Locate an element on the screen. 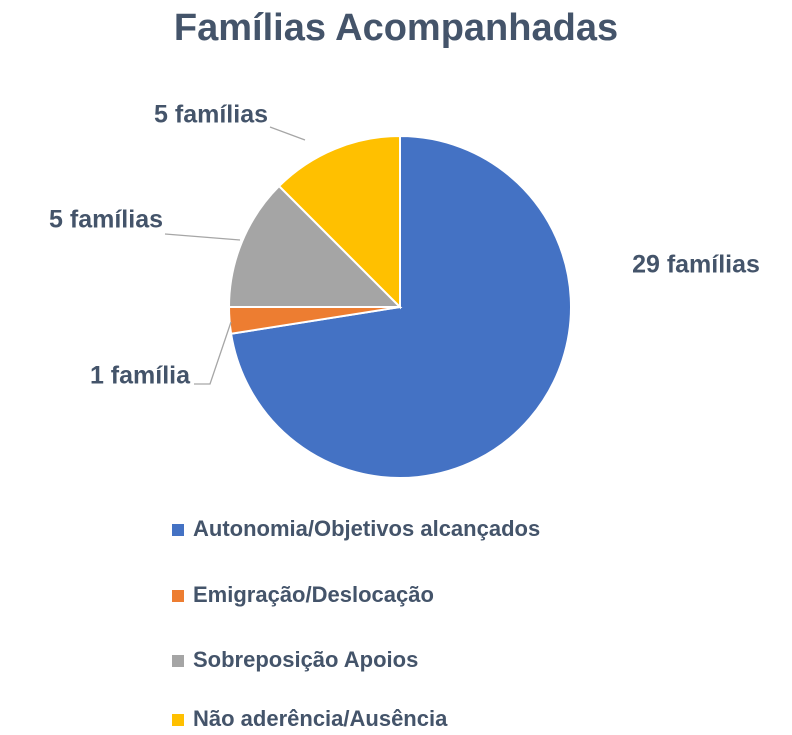 The width and height of the screenshot is (792, 735). legend-label: Autonomia/Objetivos alcançados is located at coordinates (366, 528).